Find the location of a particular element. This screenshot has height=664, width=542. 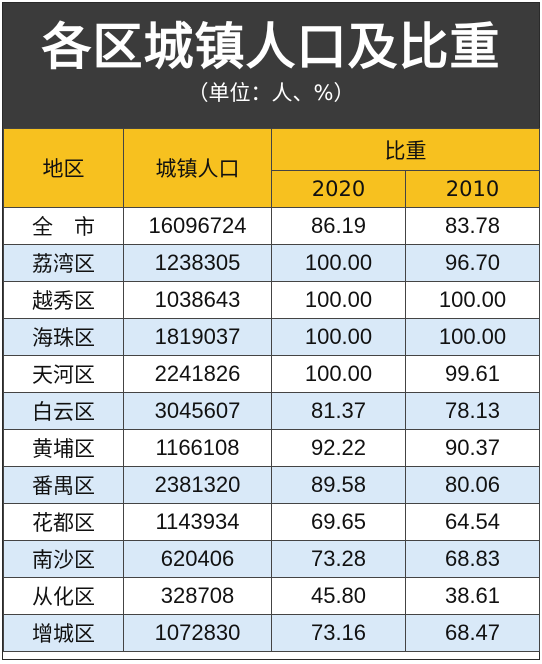

table-row: 海珠区 1819037 100.00 100.00 is located at coordinates (271, 337).